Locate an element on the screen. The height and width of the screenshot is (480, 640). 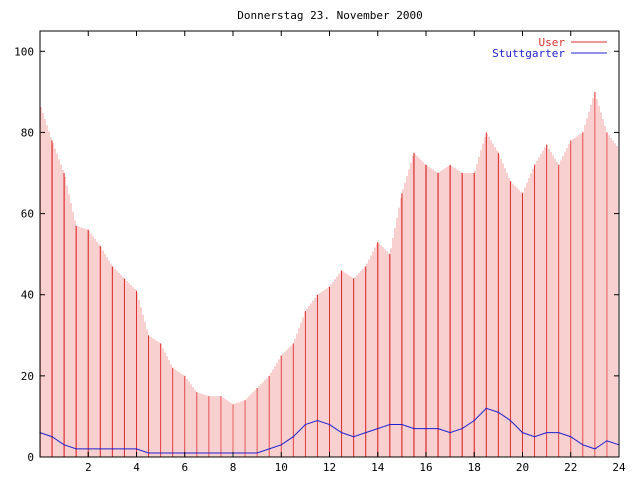
x-tick-label: 18 is located at coordinates (474, 467).